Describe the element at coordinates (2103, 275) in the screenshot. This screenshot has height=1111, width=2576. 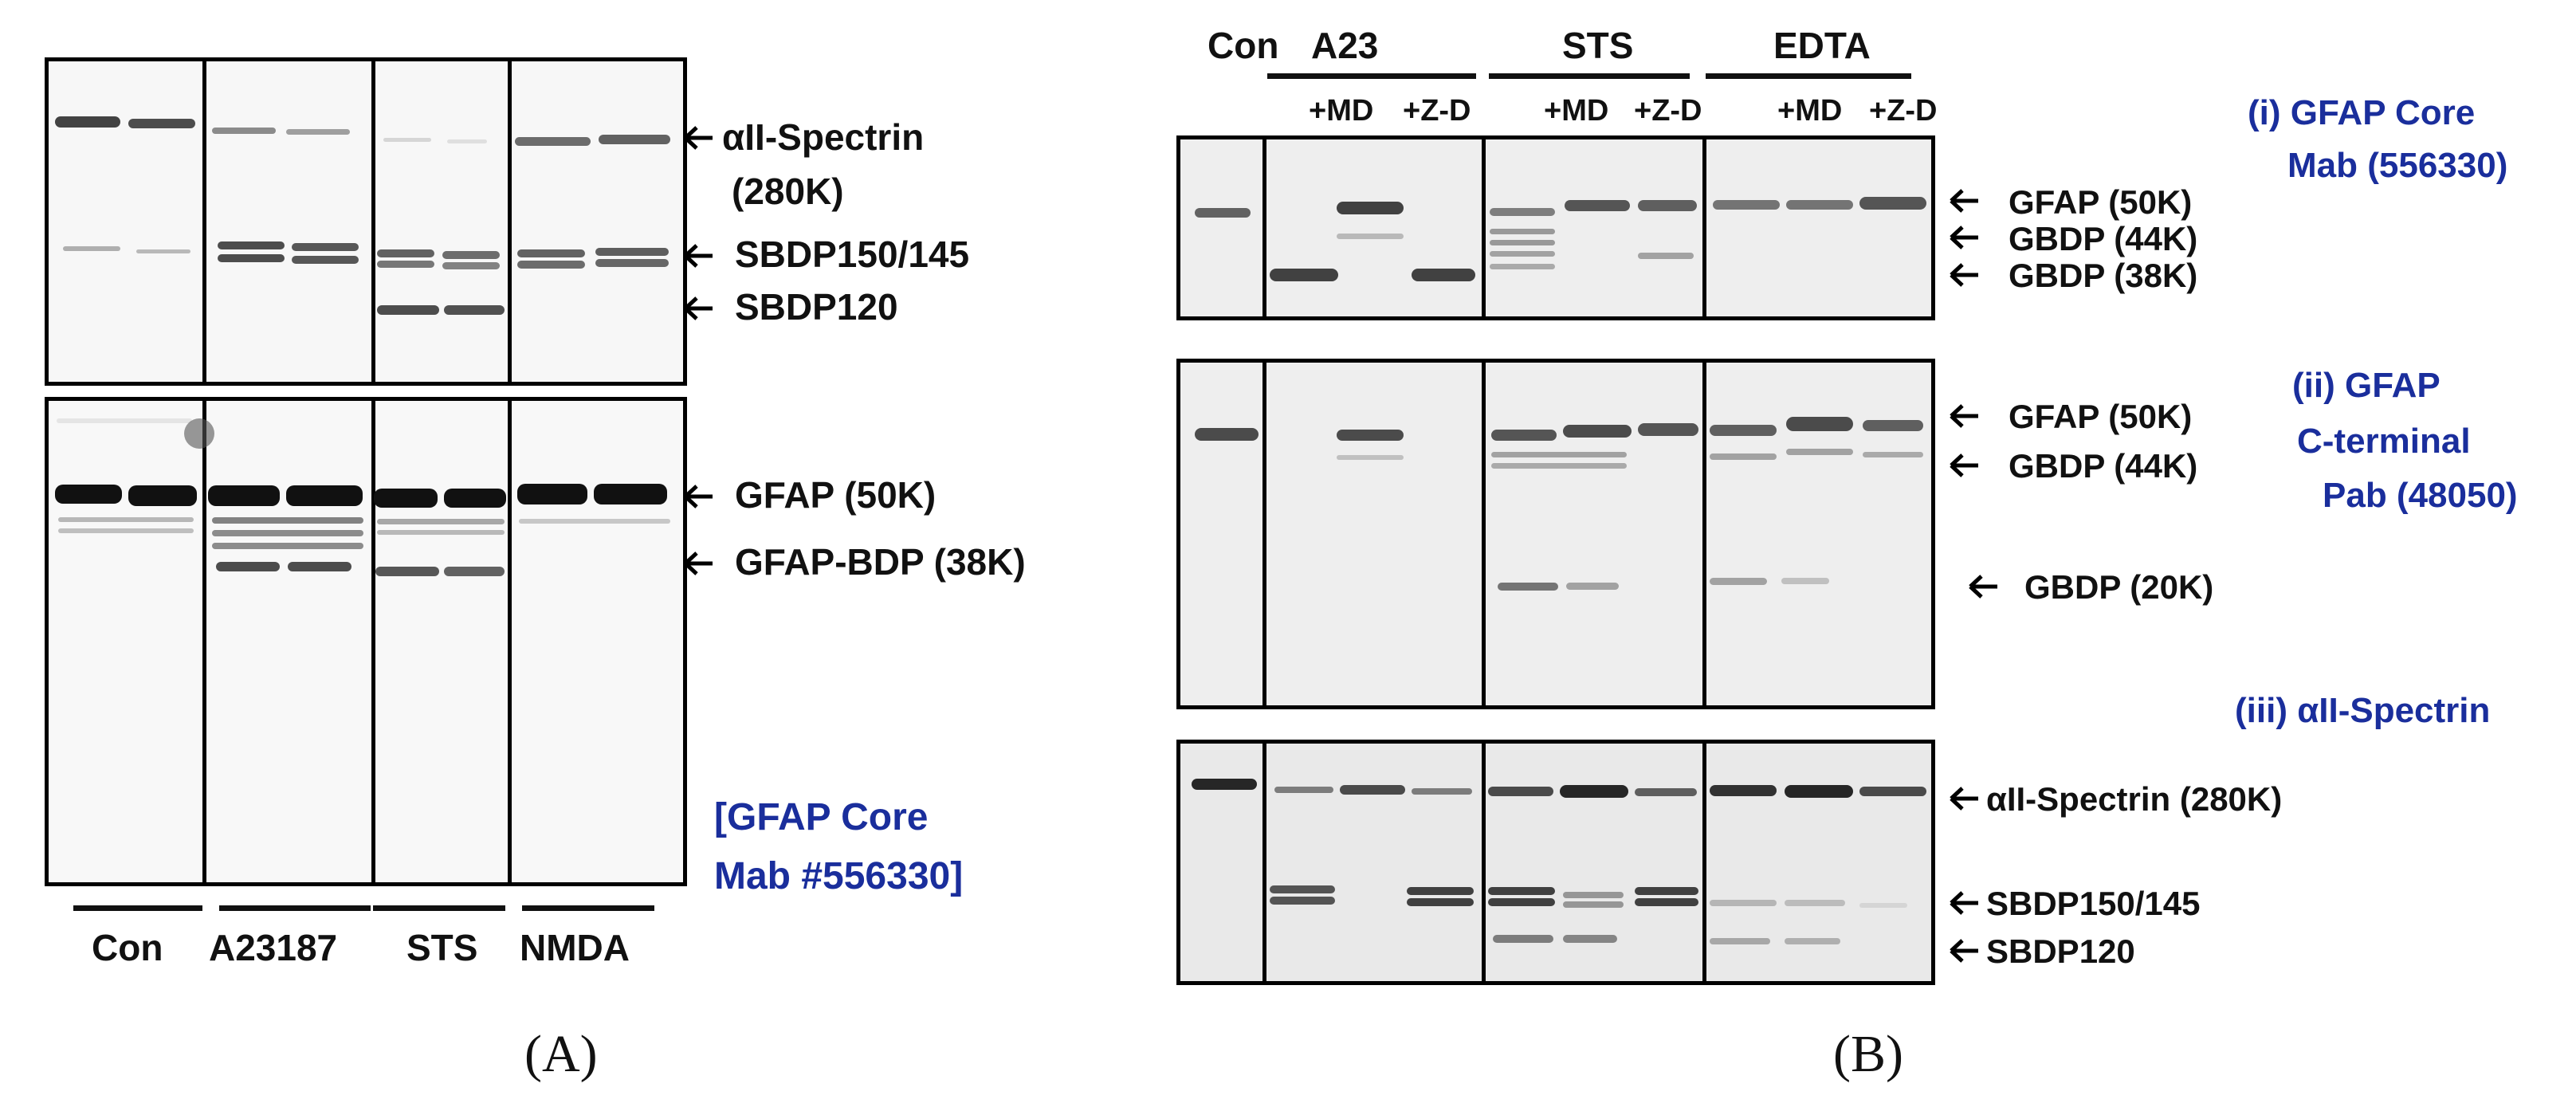
I see `label-b-i-gbdp38: GBDP (38K)` at that location.